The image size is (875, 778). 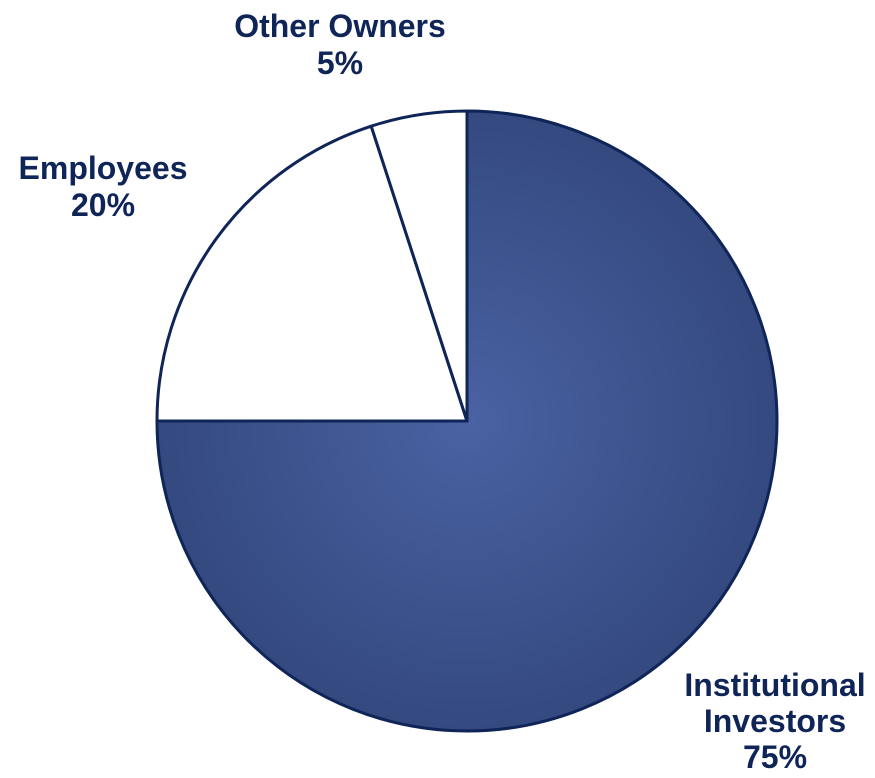 I want to click on pie-slice-other-owners, so click(x=419, y=266).